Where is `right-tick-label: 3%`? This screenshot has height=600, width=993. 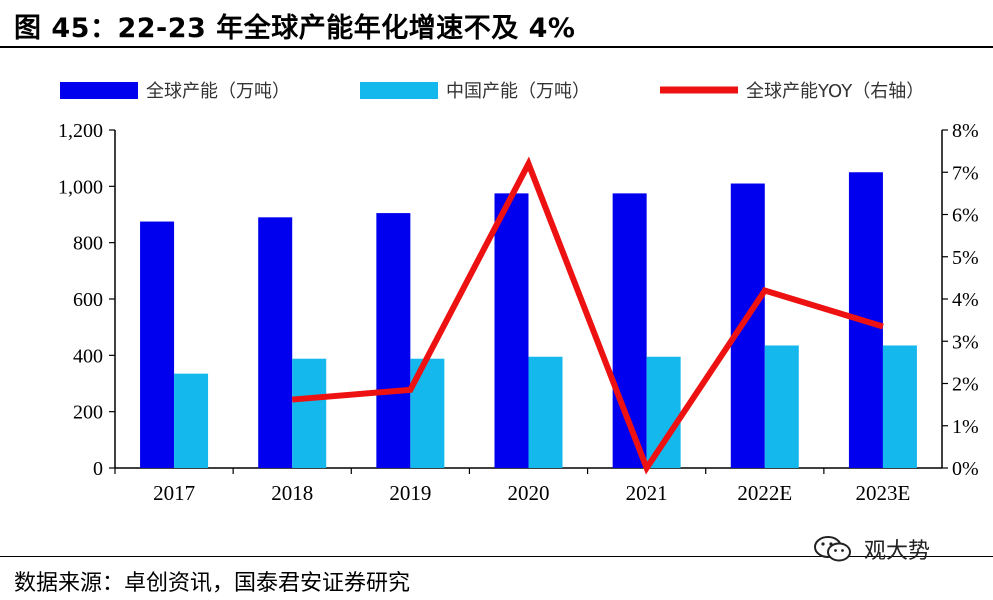 right-tick-label: 3% is located at coordinates (965, 342).